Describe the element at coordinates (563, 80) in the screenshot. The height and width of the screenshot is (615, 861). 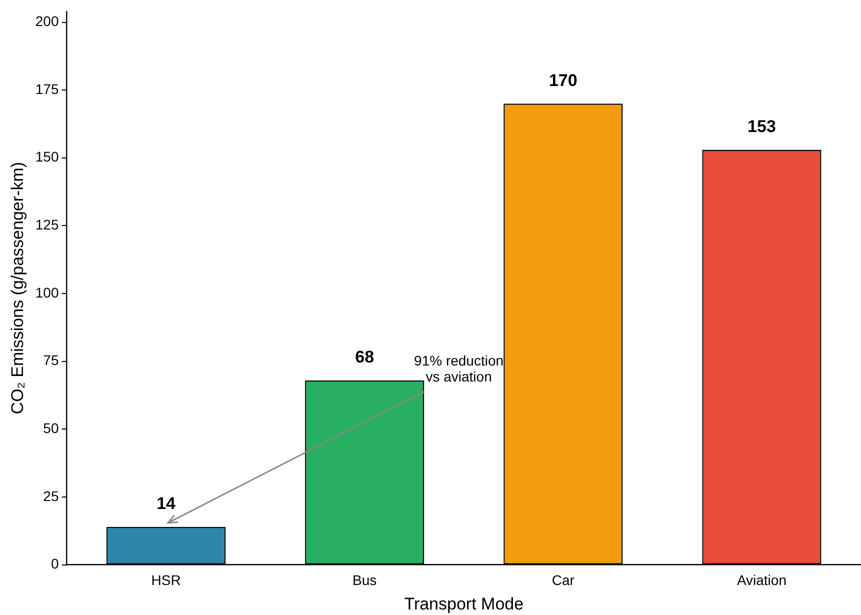
I see `data-label: 170` at that location.